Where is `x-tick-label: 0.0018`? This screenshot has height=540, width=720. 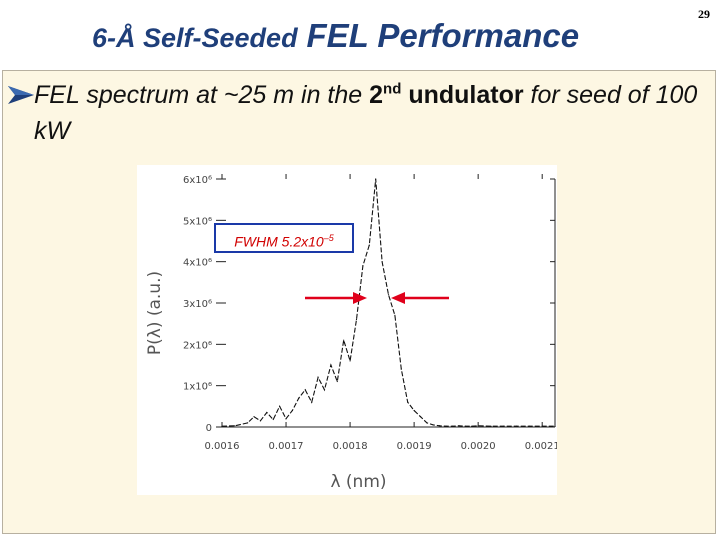
x-tick-label: 0.0018 is located at coordinates (350, 446).